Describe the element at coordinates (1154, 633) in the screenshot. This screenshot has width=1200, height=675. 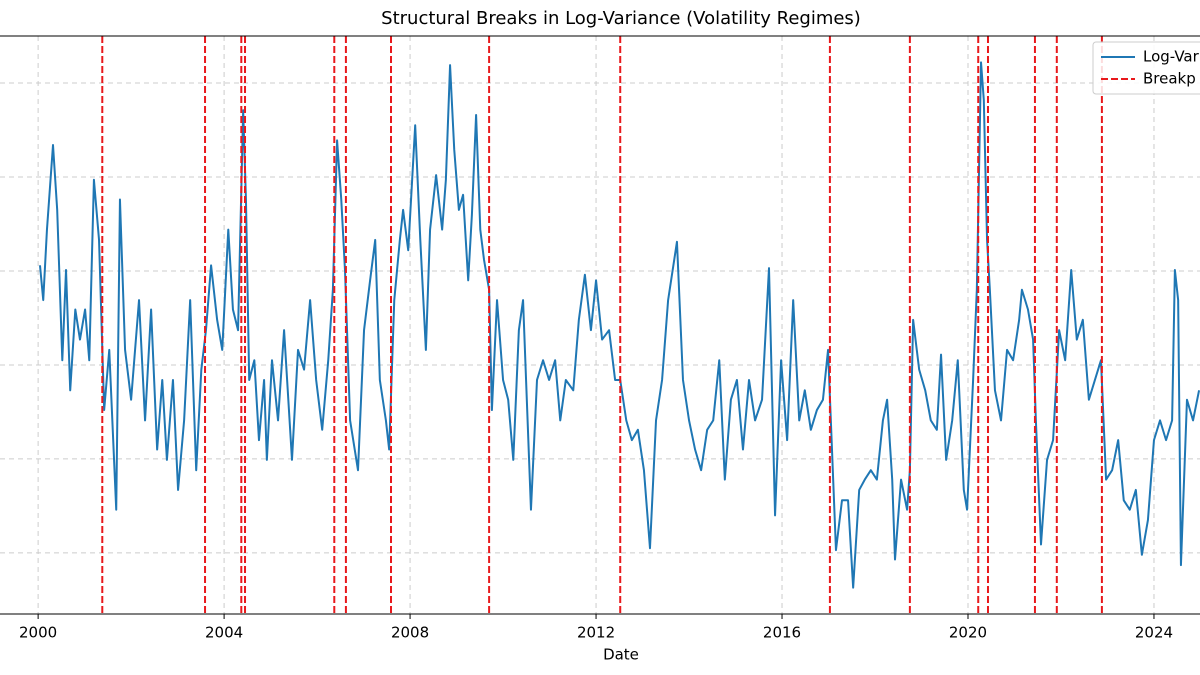
I see `x-tick-label: 2024` at that location.